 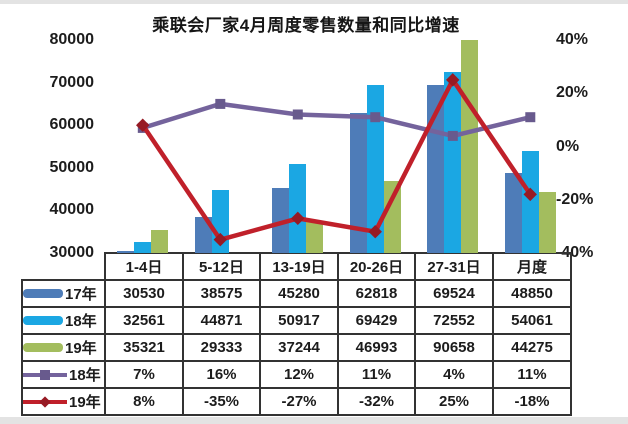 I want to click on table-value-cell: 7%, so click(x=144, y=374).